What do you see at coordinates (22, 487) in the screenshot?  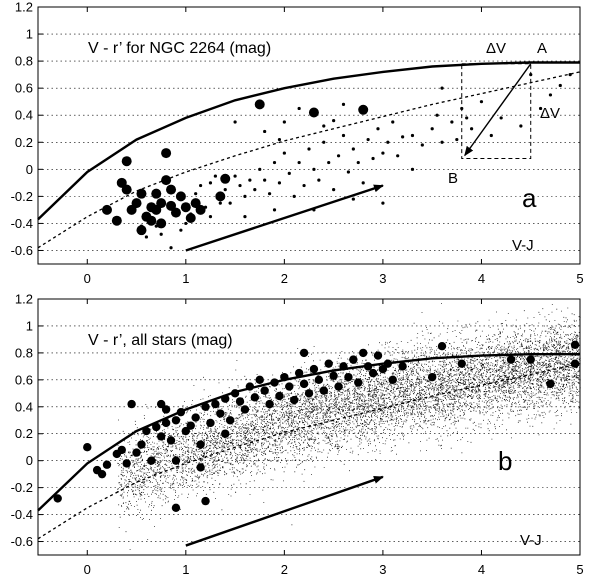 I see `y-tick-label: -0.2` at bounding box center [22, 487].